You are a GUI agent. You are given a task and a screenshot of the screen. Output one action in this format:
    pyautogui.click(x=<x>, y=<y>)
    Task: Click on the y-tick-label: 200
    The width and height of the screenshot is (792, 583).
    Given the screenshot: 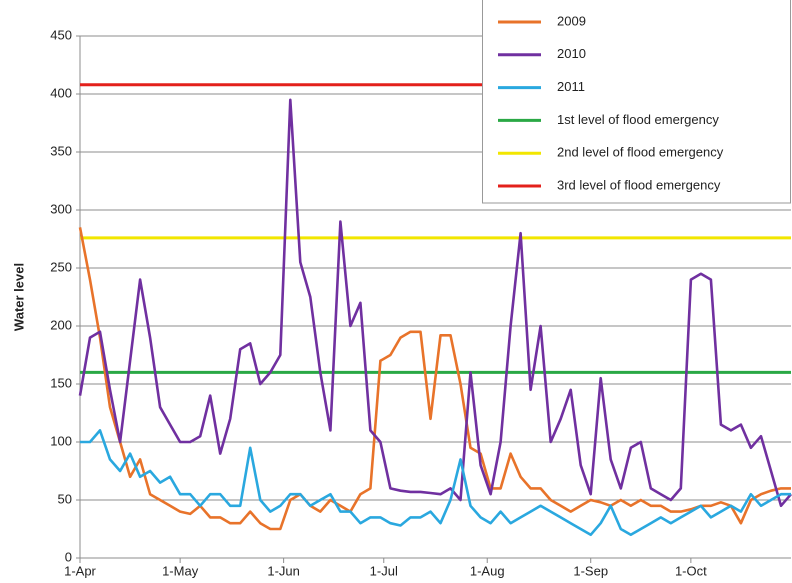 What is the action you would take?
    pyautogui.click(x=61, y=324)
    